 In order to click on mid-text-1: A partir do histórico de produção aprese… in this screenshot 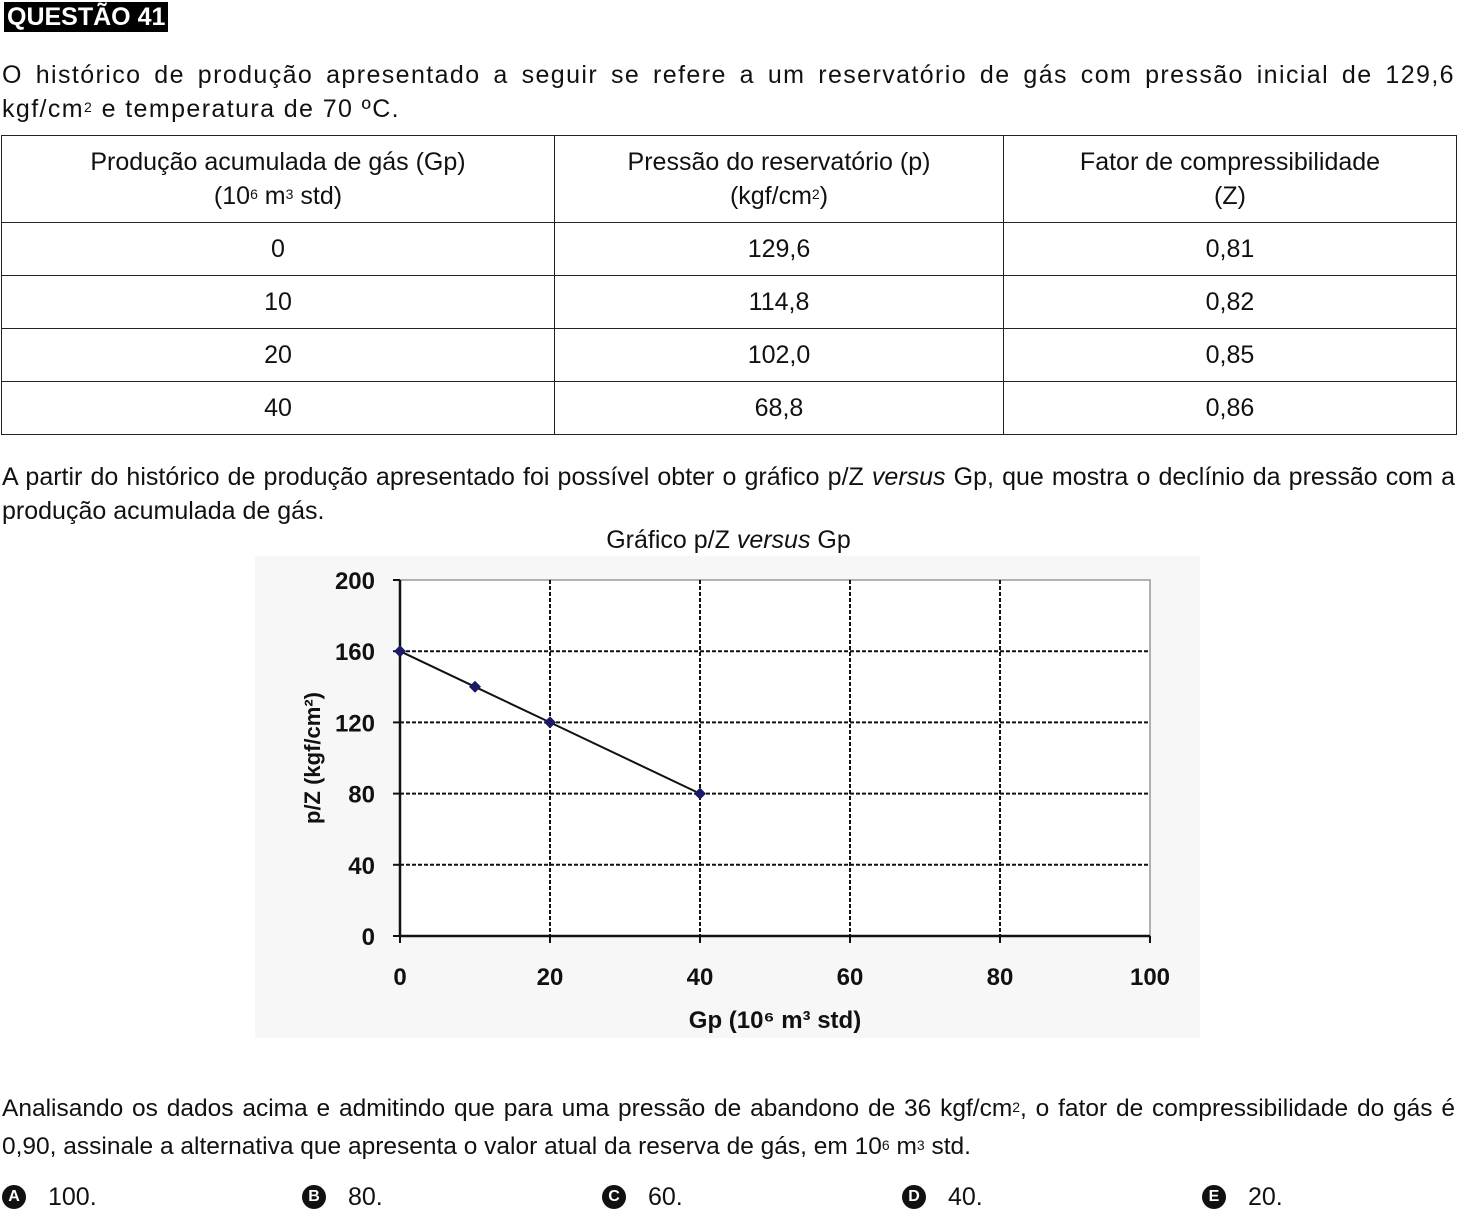, I will do `click(437, 477)`.